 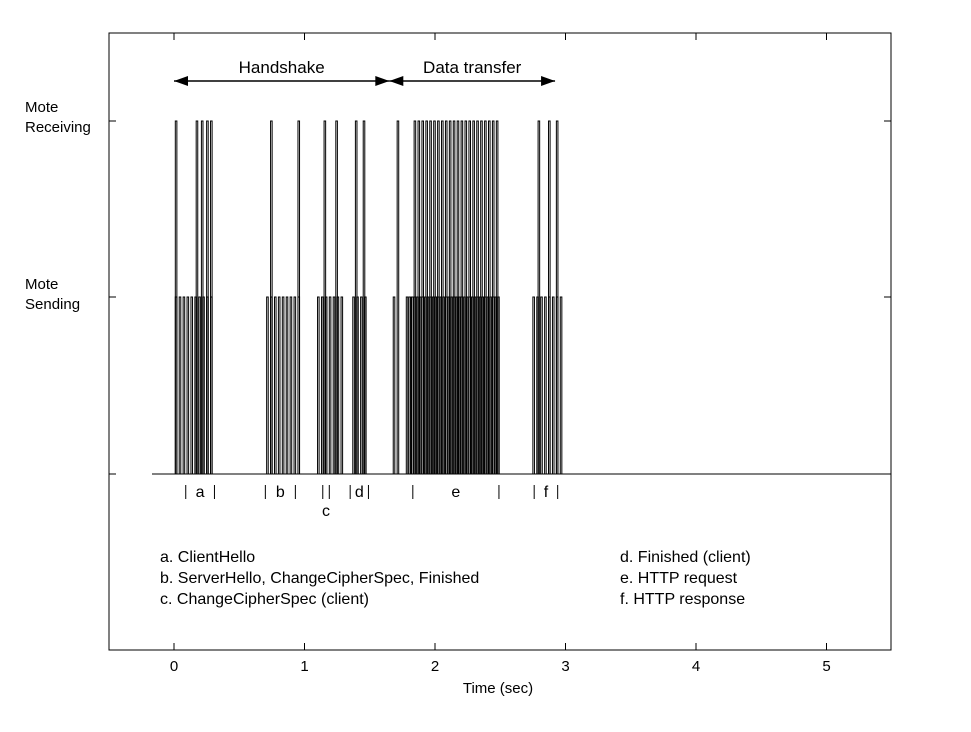 I want to click on y-label-sending-2: Sending, so click(x=52, y=304).